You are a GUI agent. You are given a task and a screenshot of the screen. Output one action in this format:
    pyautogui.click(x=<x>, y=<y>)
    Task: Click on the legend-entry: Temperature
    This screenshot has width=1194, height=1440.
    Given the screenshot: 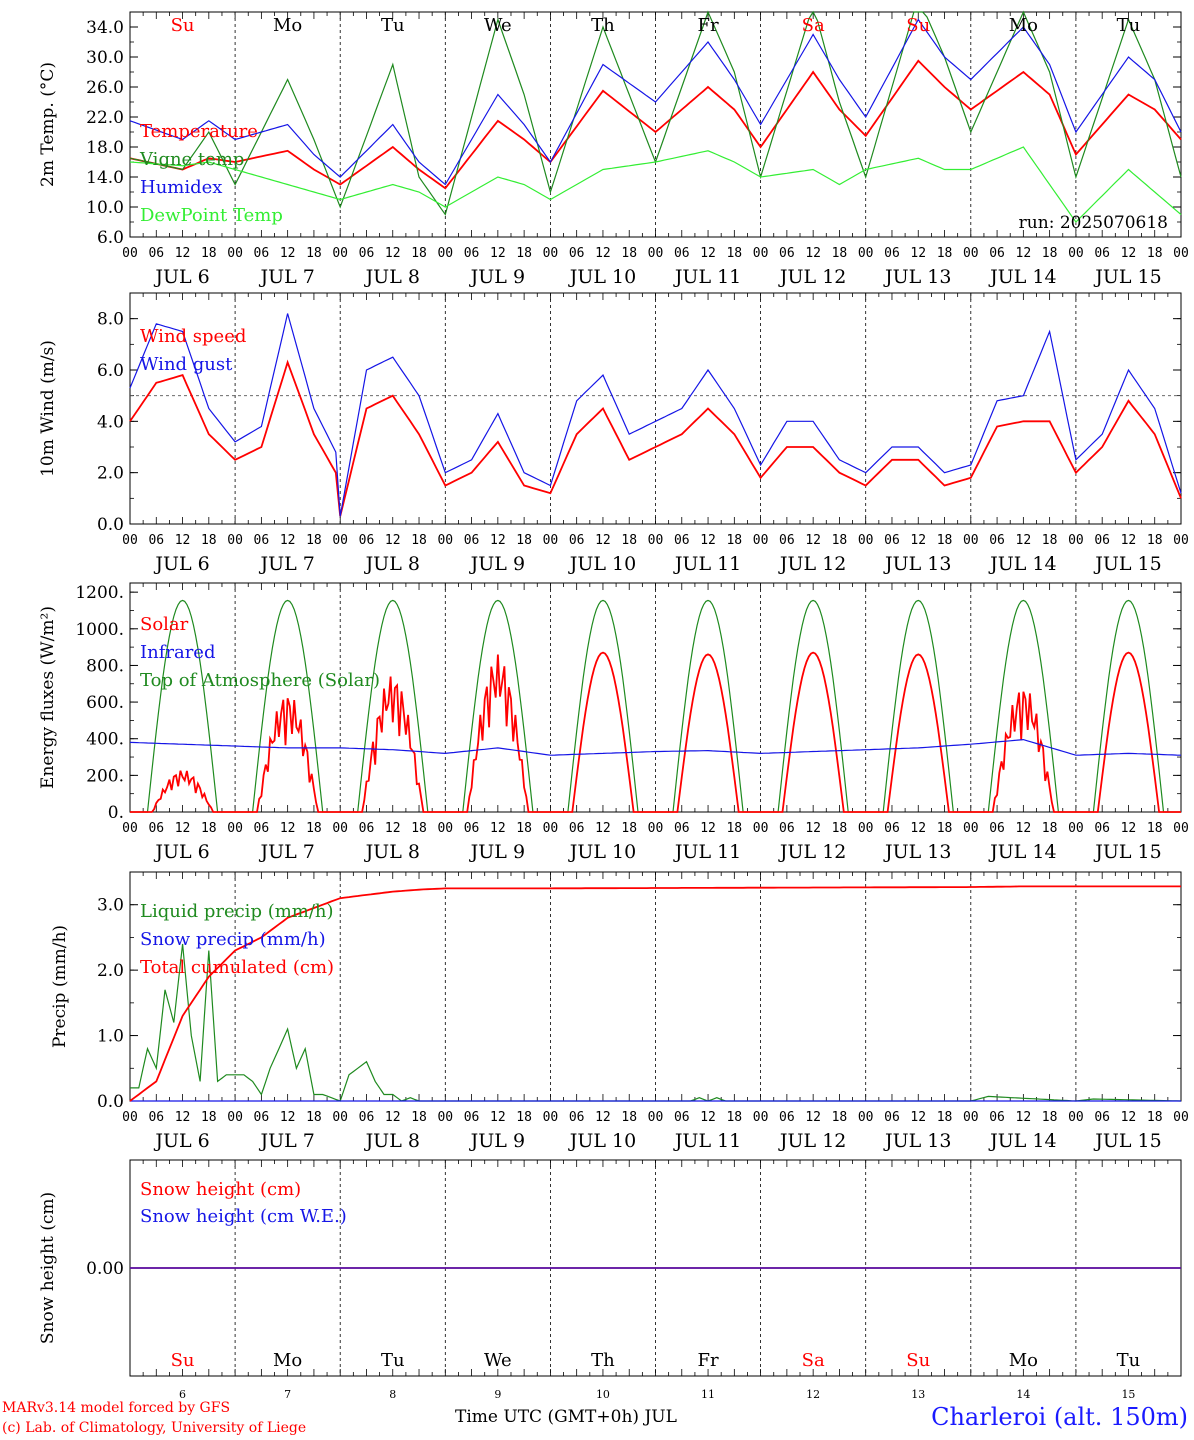 What is the action you would take?
    pyautogui.click(x=199, y=131)
    